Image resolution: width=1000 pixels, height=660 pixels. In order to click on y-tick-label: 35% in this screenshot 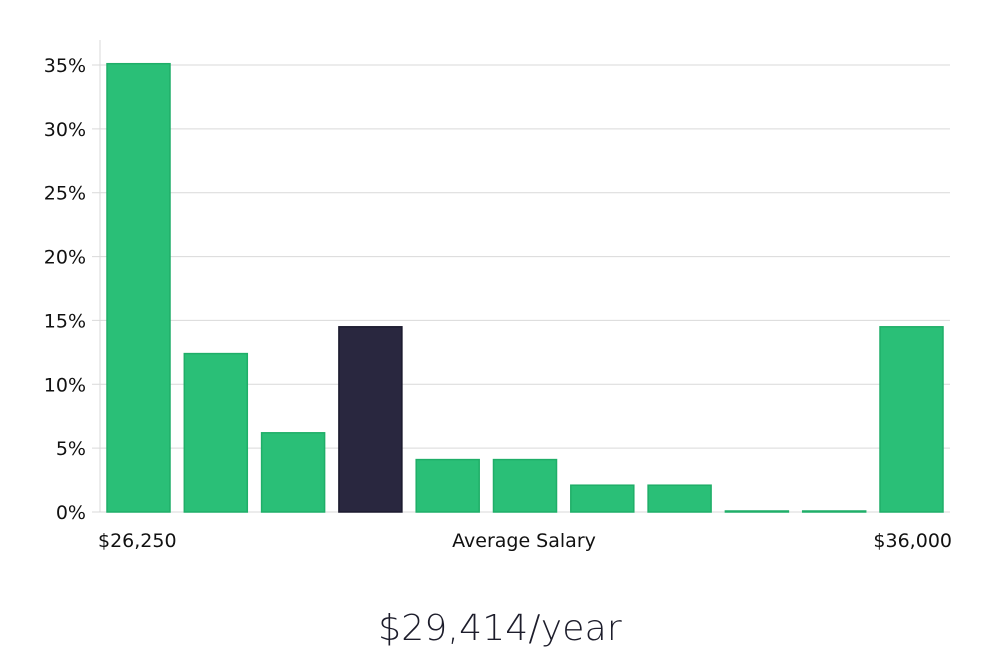, I will do `click(65, 66)`.